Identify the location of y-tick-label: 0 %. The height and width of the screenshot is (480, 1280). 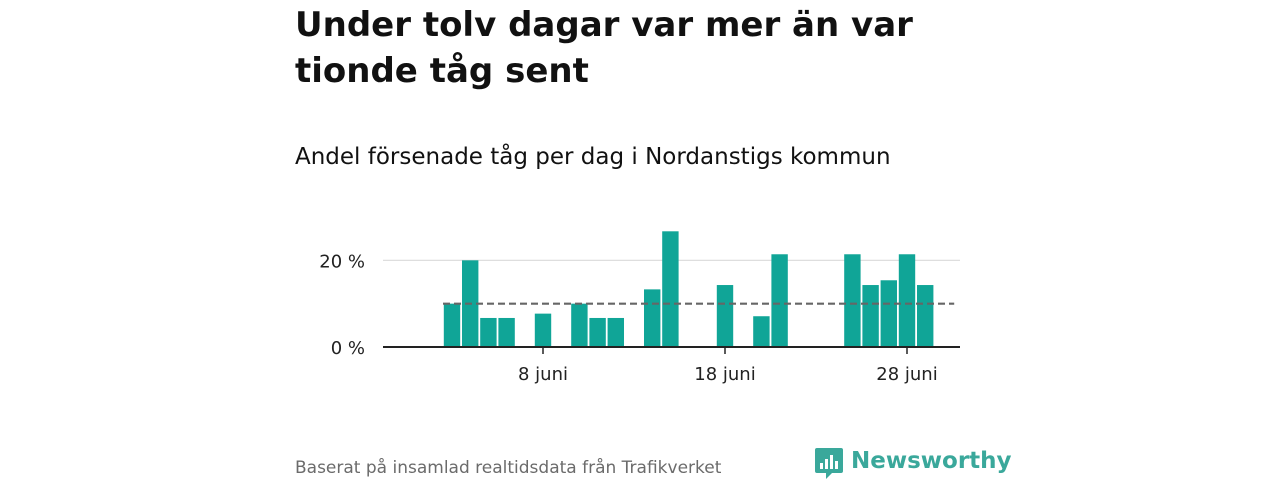
(348, 348).